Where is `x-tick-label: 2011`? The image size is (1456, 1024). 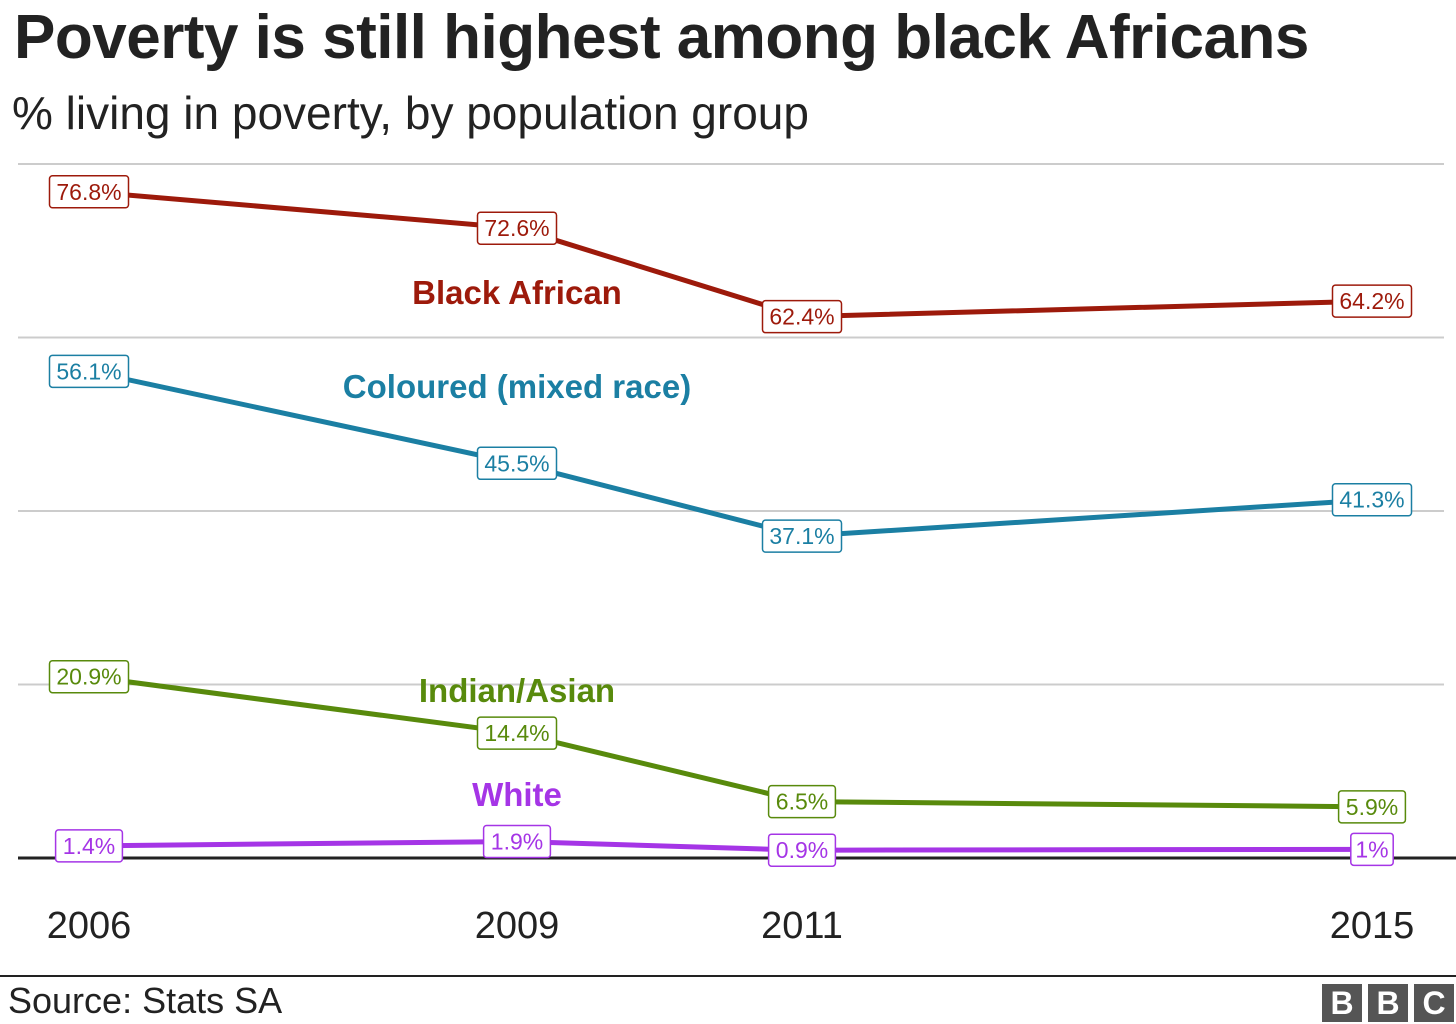 x-tick-label: 2011 is located at coordinates (802, 926).